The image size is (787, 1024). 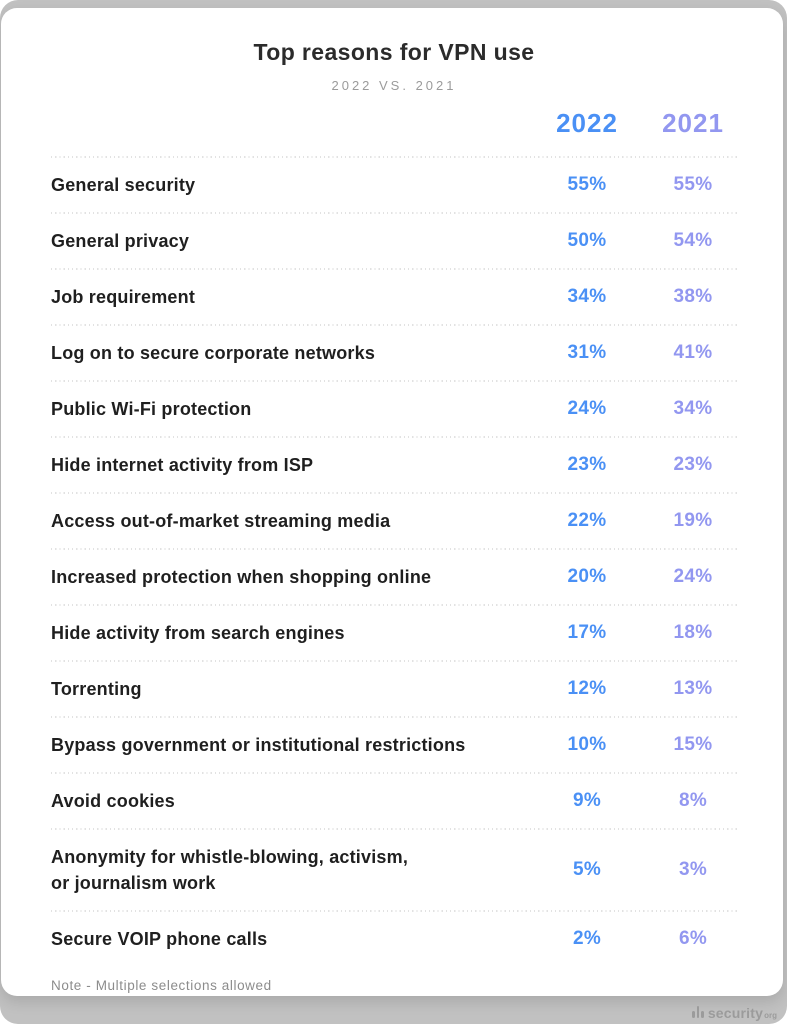 I want to click on value-2021: 41%, so click(x=693, y=352).